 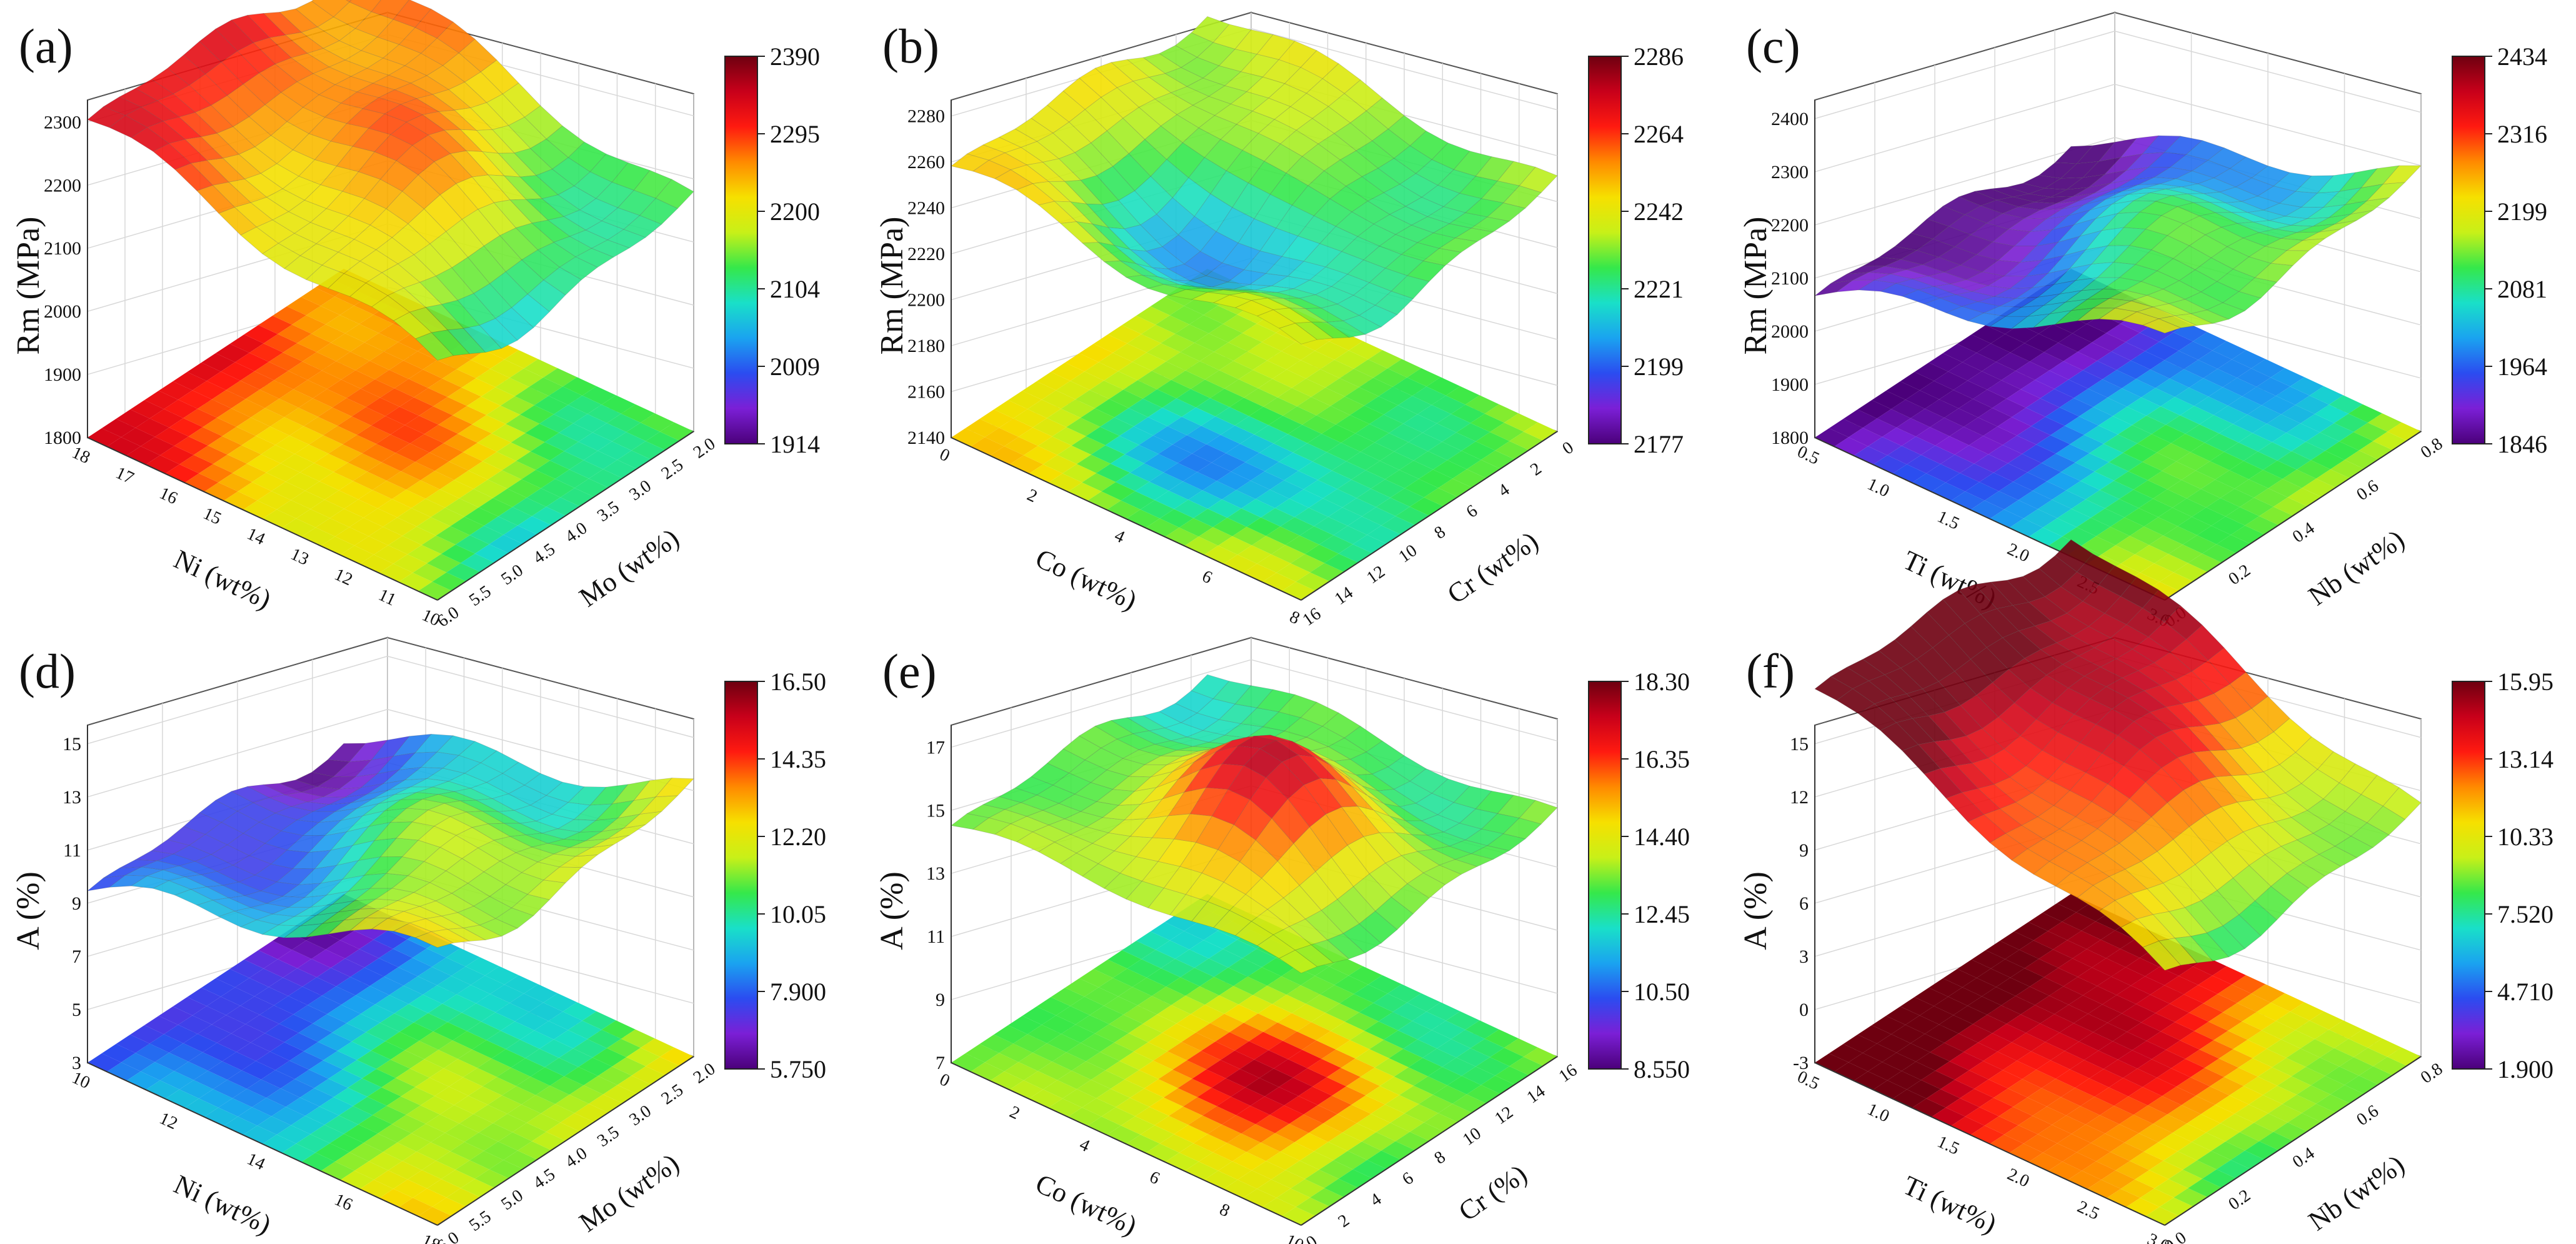 I want to click on contour-floor, so click(x=2118, y=1059).